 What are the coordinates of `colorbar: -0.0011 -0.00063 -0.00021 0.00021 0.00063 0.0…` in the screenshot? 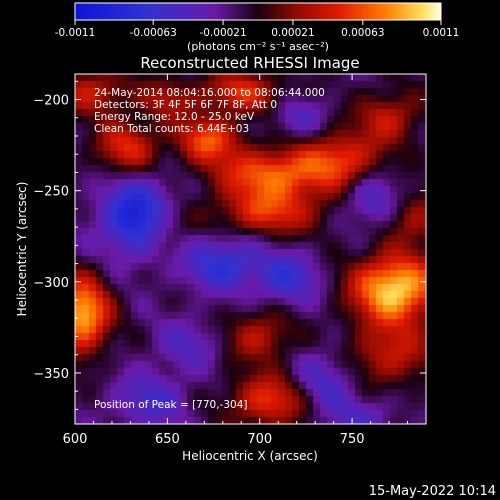 It's located at (257, 27).